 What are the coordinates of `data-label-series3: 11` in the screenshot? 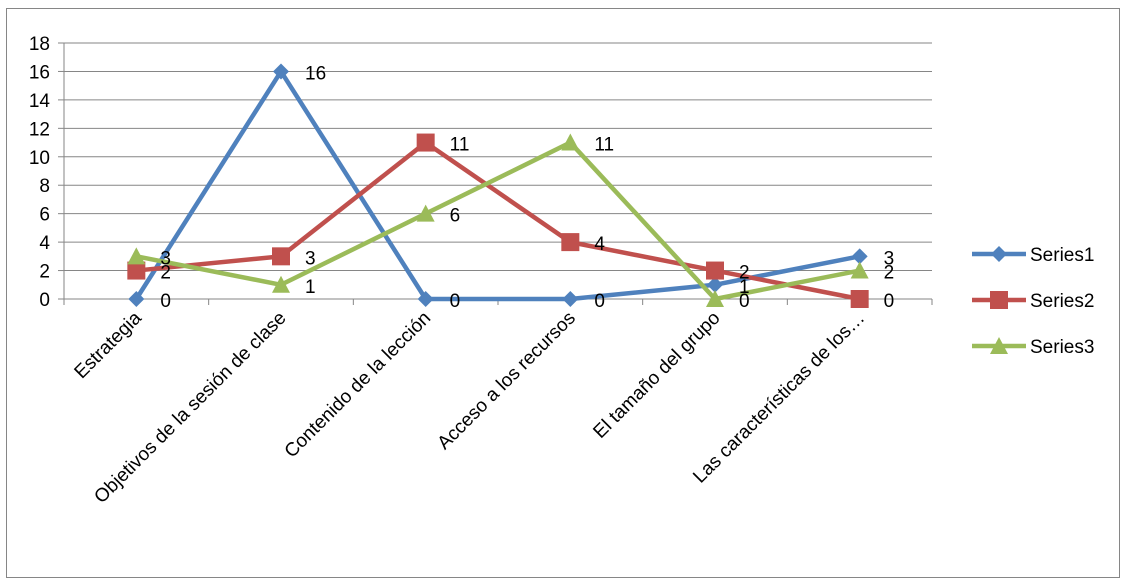 It's located at (604, 145).